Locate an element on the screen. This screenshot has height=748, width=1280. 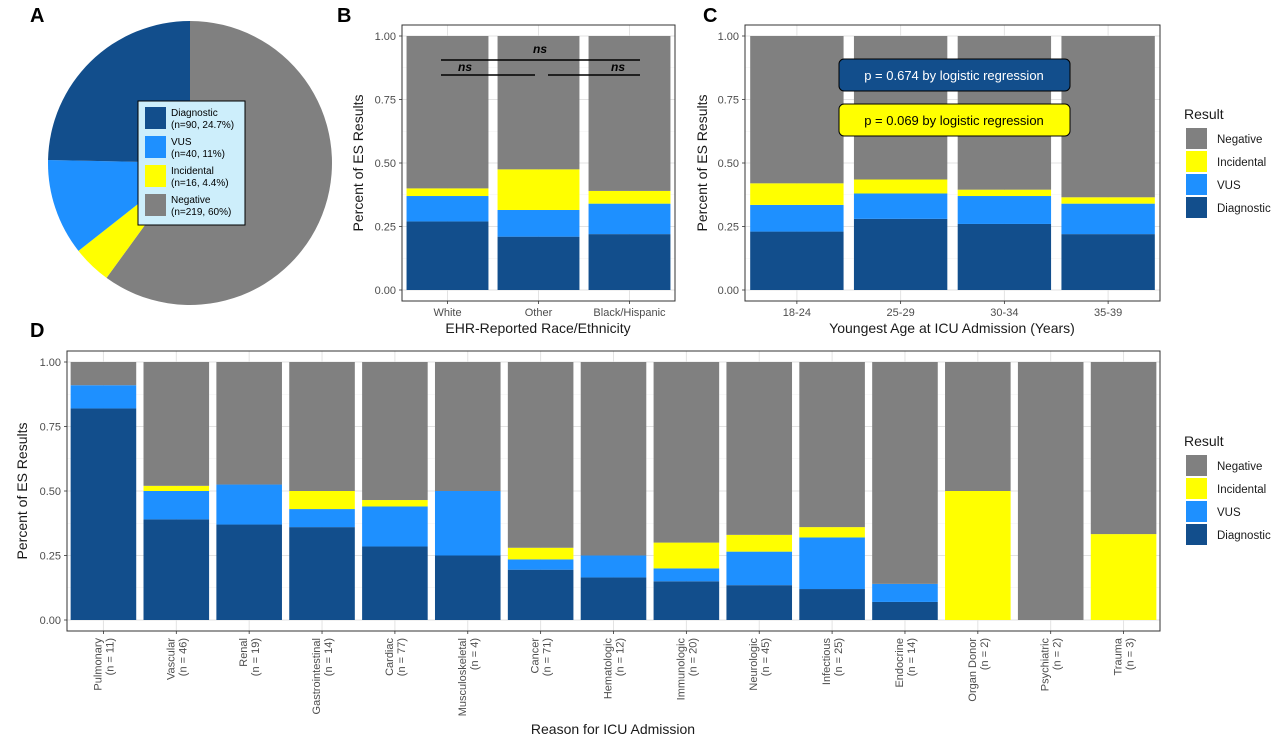
legend-swatch-negative is located at coordinates (1196, 138).